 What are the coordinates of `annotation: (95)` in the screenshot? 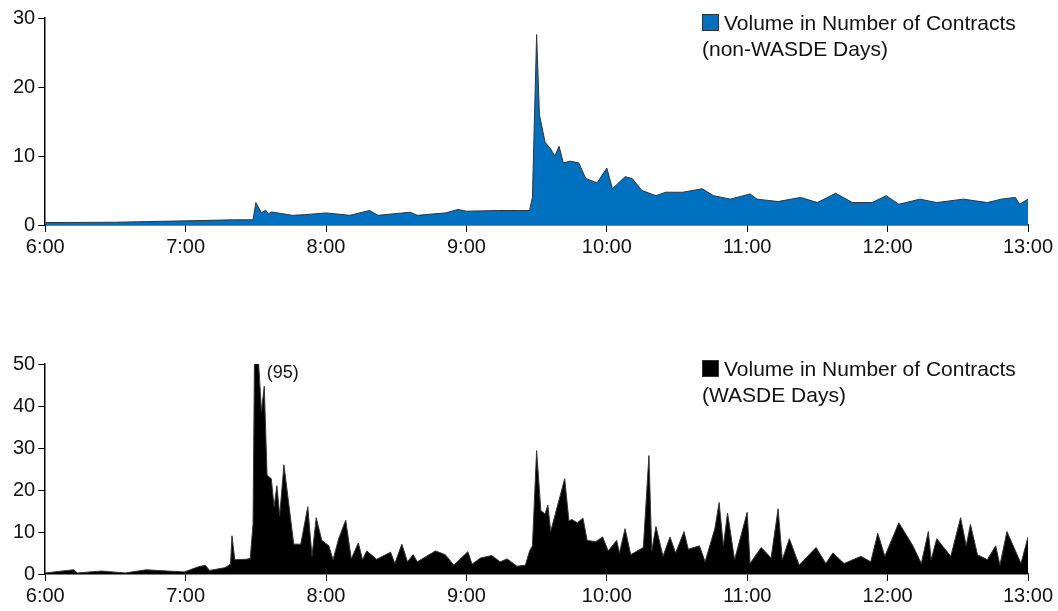 It's located at (282, 371).